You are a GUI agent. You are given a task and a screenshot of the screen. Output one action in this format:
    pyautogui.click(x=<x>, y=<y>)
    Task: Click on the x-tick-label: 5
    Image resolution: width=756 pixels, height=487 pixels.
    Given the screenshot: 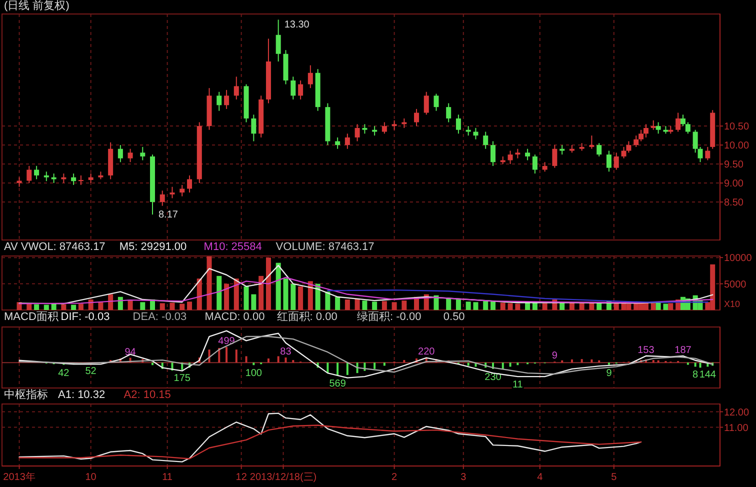 What is the action you would take?
    pyautogui.click(x=614, y=477)
    